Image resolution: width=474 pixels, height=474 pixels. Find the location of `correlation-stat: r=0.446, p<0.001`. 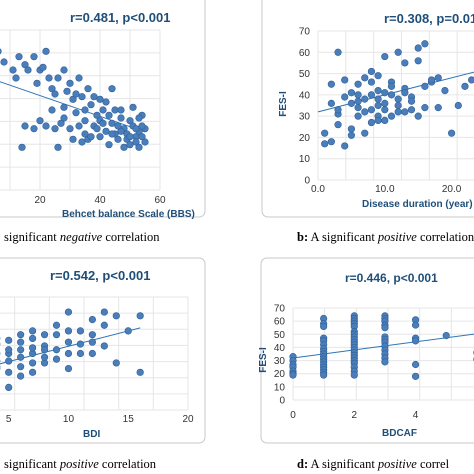

correlation-stat: r=0.446, p<0.001 is located at coordinates (391, 278).